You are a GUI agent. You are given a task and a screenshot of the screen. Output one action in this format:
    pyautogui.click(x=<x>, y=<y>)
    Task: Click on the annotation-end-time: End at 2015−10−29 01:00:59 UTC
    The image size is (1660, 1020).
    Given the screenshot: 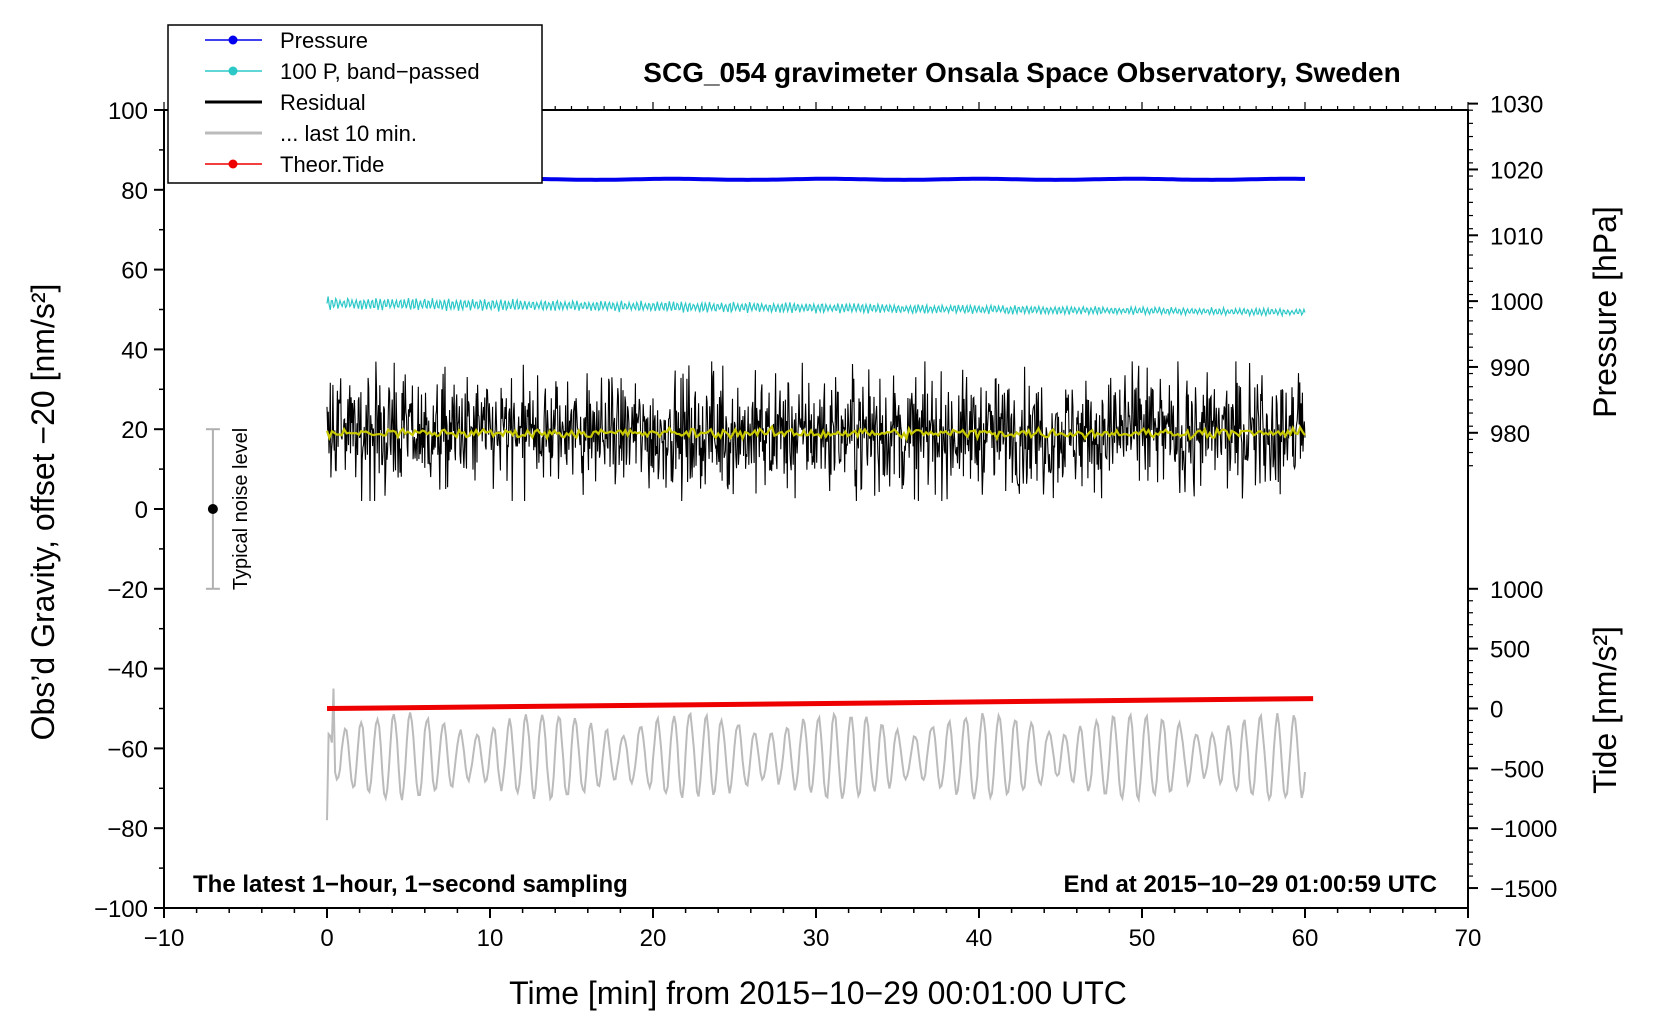 What is the action you would take?
    pyautogui.click(x=1250, y=884)
    